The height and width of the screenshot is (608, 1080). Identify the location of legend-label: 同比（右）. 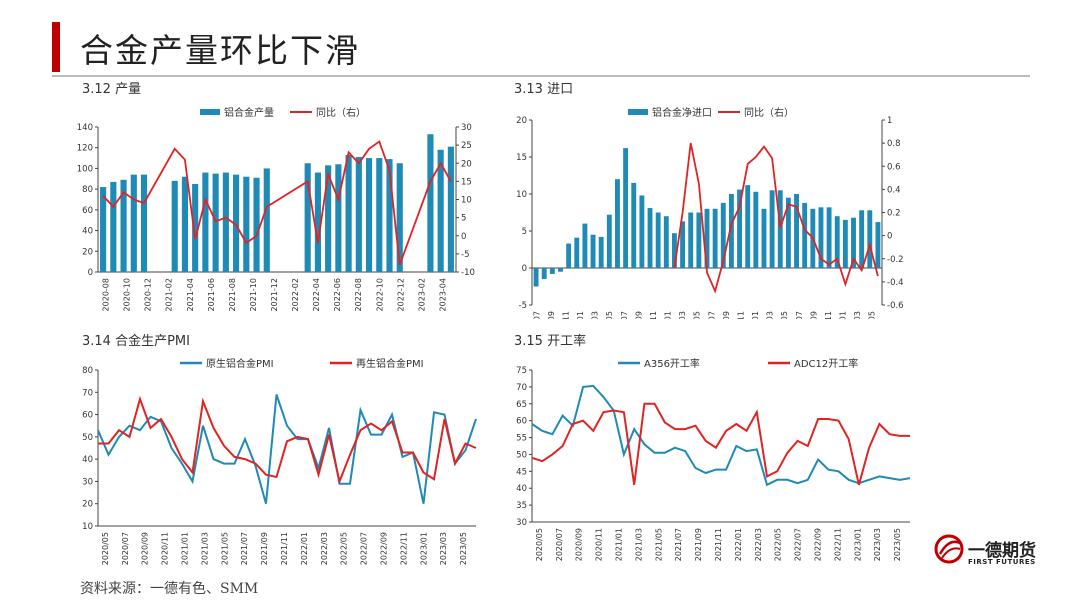
(341, 112).